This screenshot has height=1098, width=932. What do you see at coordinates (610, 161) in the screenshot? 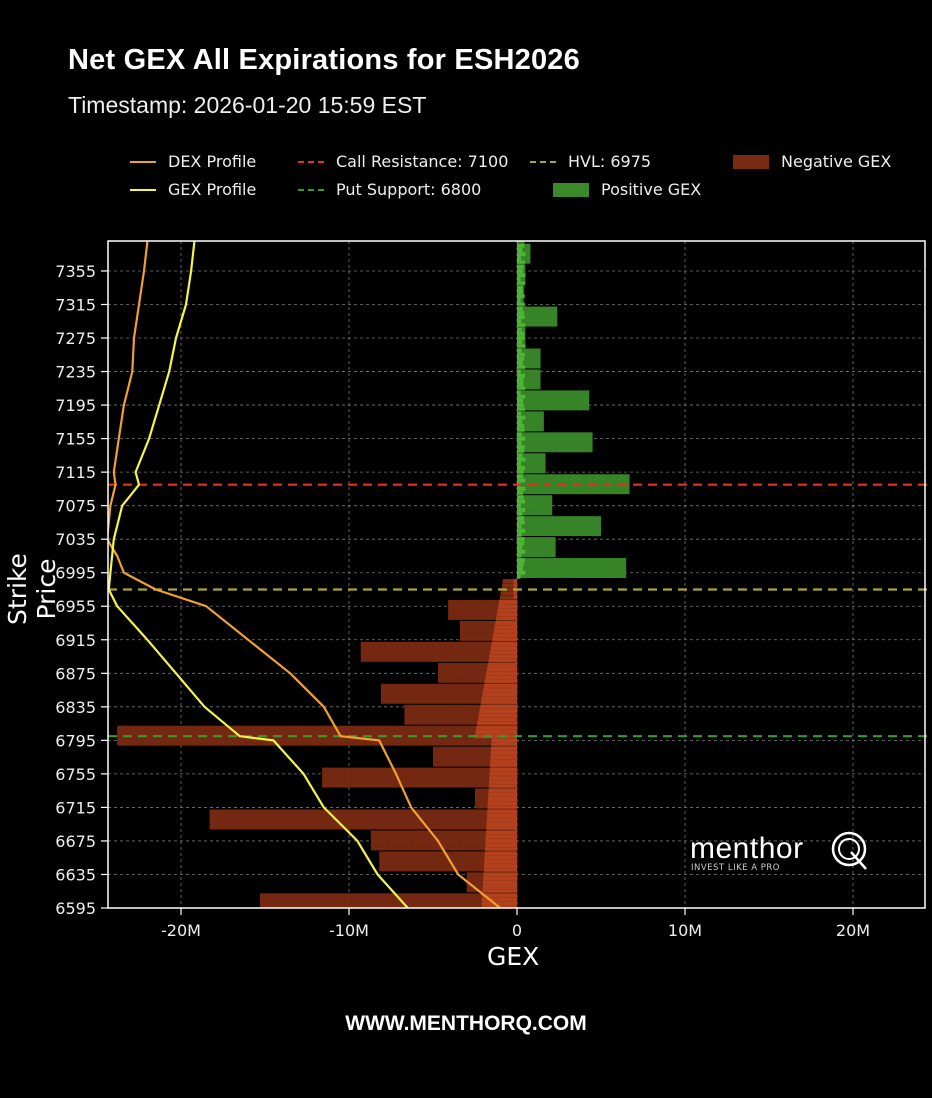
I see `legend-hvl-label: HVL: 6975` at bounding box center [610, 161].